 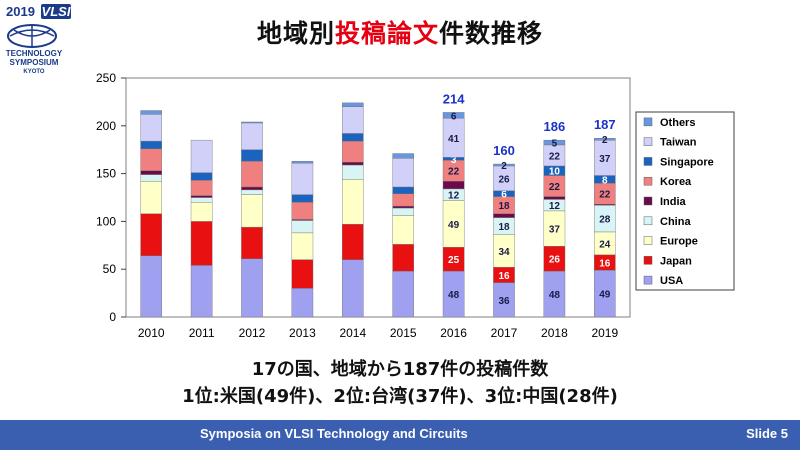 I want to click on y-tick-label: 0, so click(x=112, y=317).